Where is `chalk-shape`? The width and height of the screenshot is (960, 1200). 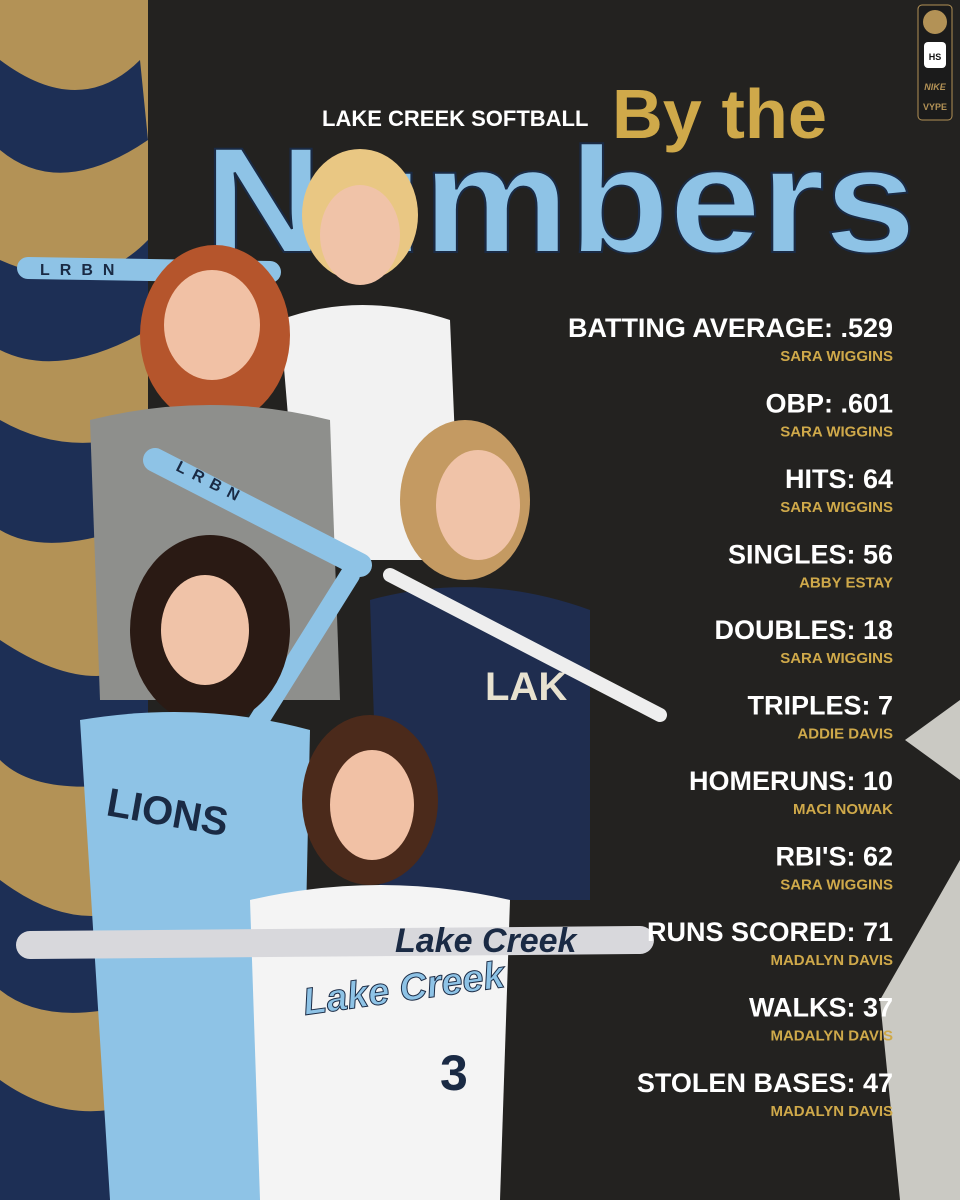
chalk-shape is located at coordinates (920, 950).